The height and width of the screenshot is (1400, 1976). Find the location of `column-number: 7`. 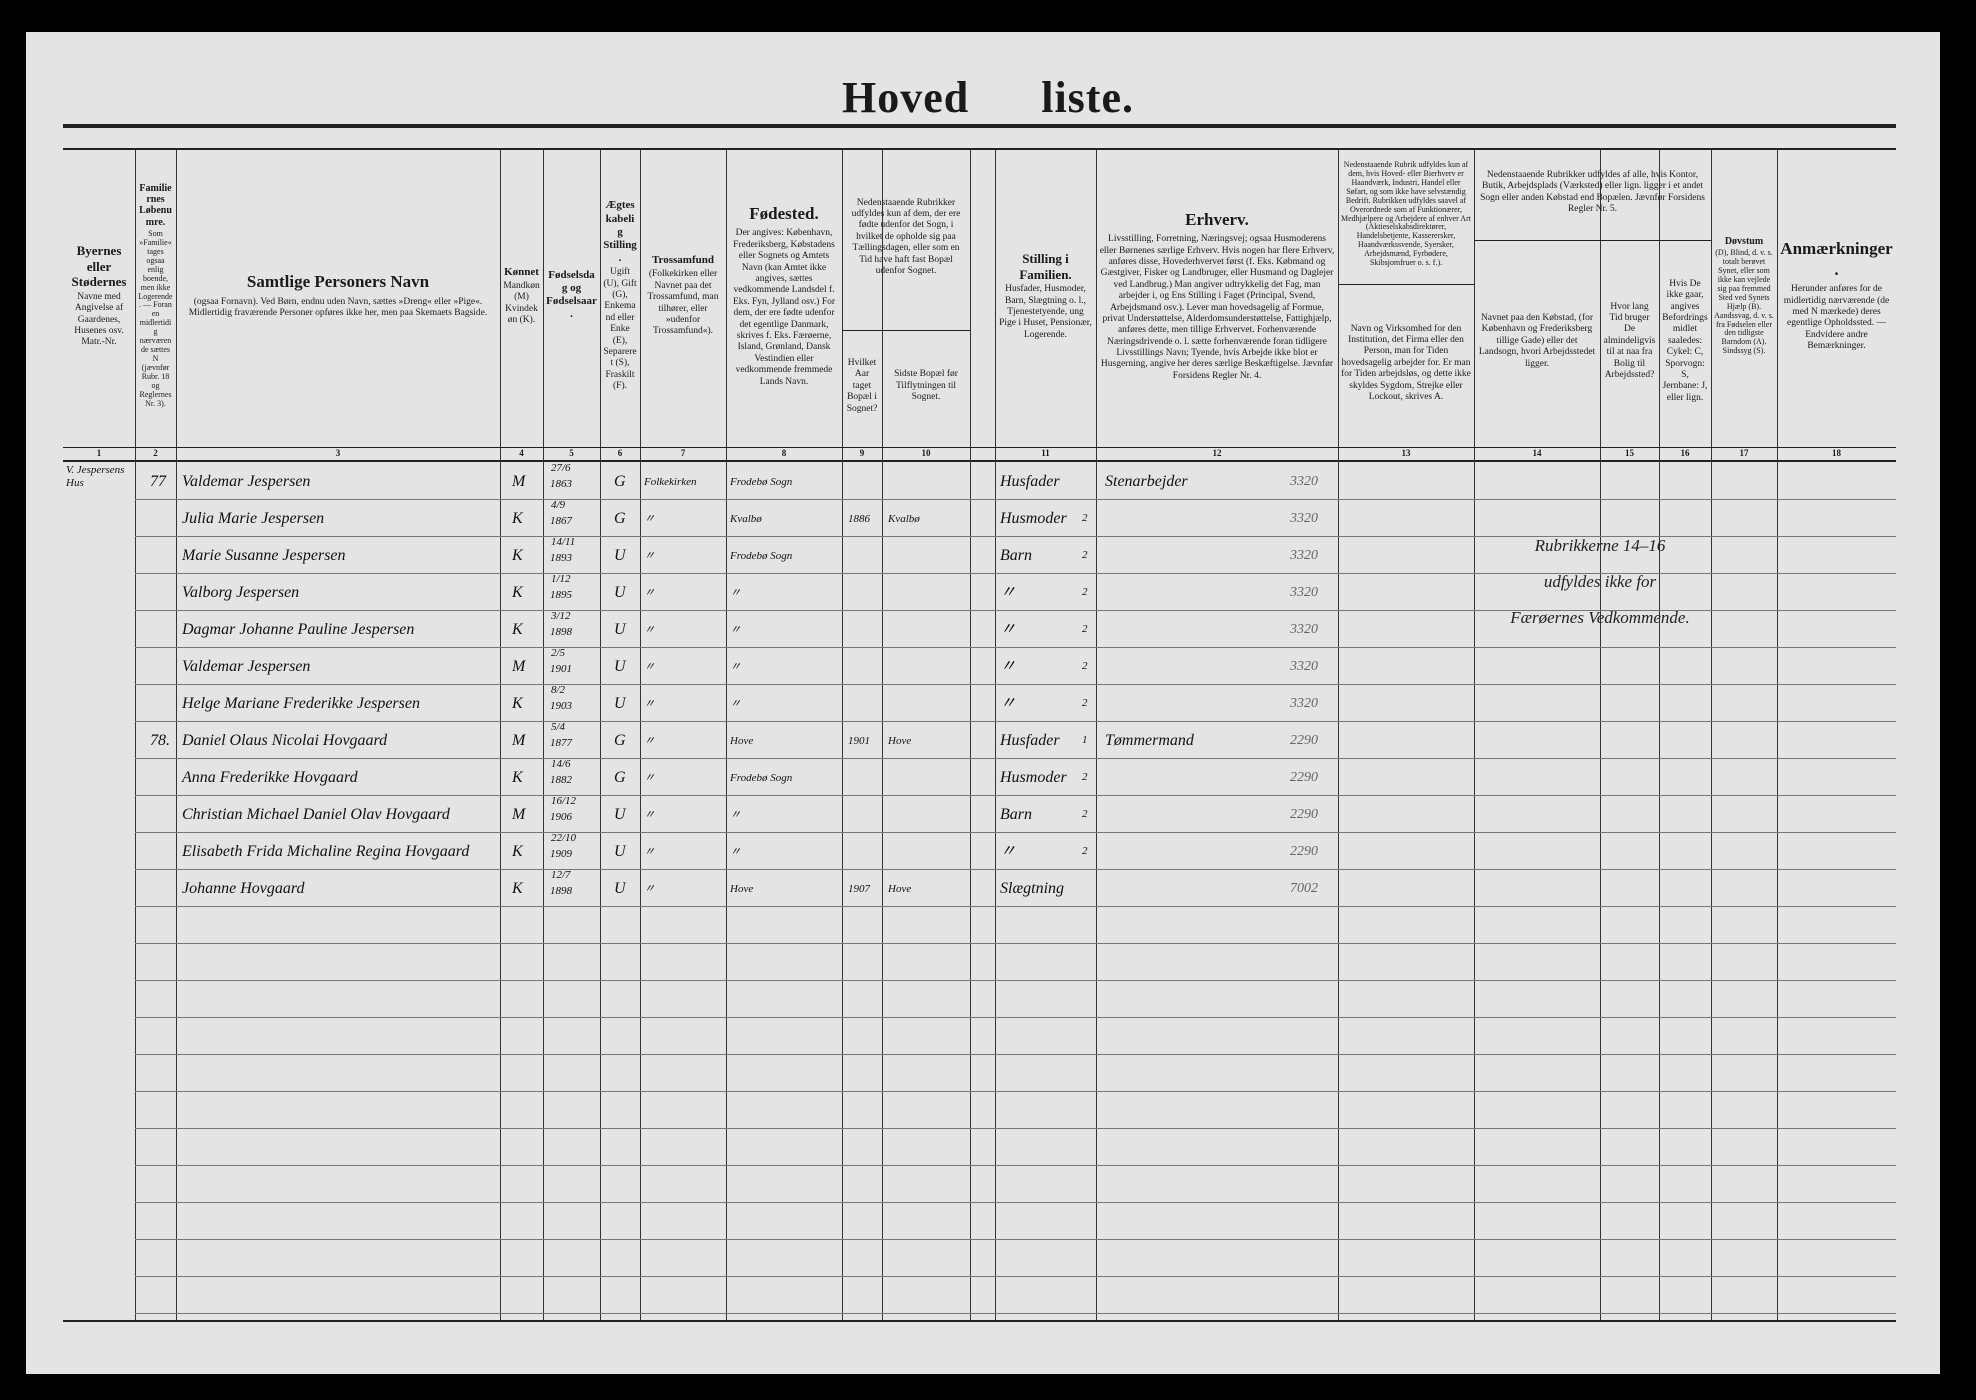

column-number: 7 is located at coordinates (683, 453).